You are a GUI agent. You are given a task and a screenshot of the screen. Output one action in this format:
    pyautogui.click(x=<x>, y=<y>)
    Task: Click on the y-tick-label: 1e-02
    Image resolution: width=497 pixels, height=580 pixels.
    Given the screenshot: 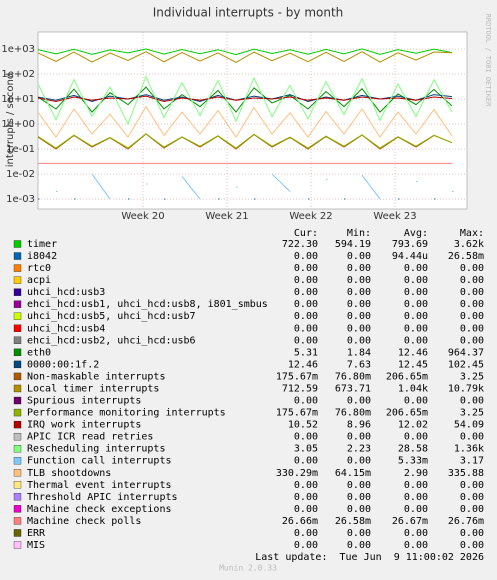 What is the action you would take?
    pyautogui.click(x=20, y=174)
    